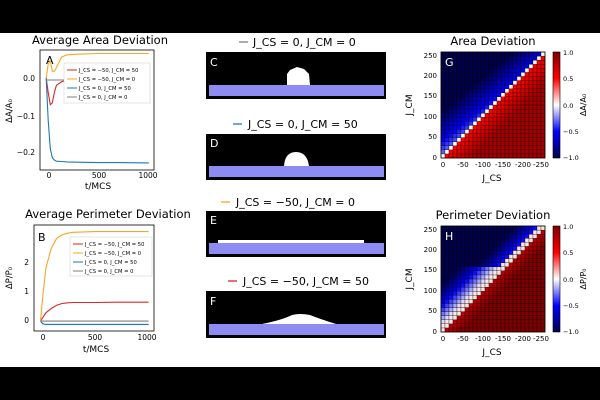  Describe the element at coordinates (491, 353) in the screenshot. I see `panel-h-xlabel: J_CS` at that location.